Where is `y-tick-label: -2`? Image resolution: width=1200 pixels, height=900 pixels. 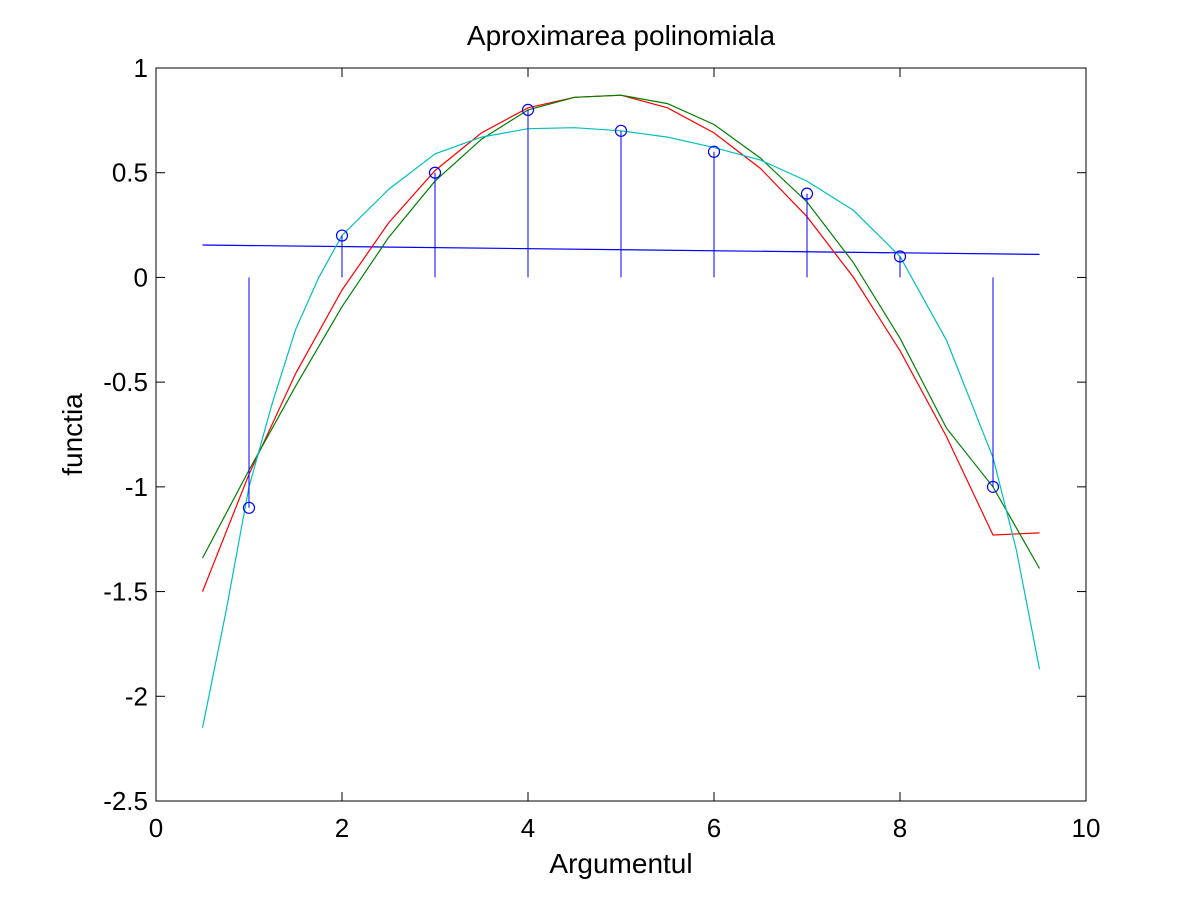
y-tick-label: -2 is located at coordinates (136, 696).